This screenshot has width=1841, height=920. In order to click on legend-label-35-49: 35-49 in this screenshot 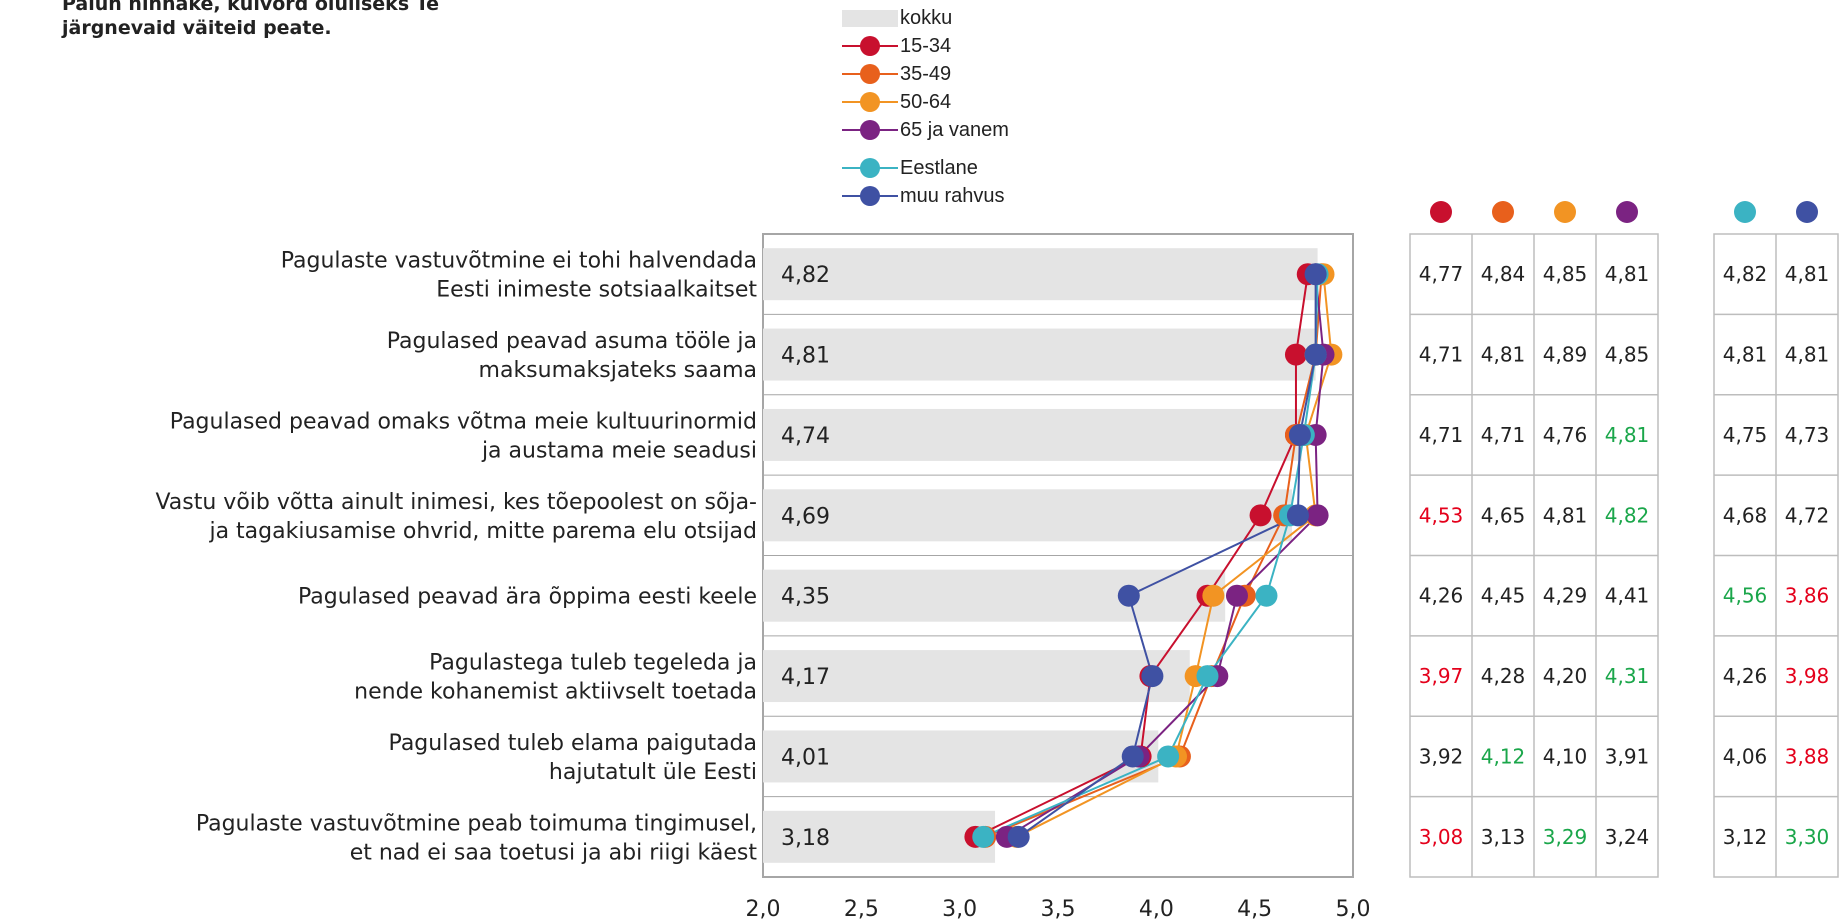, I will do `click(926, 74)`.